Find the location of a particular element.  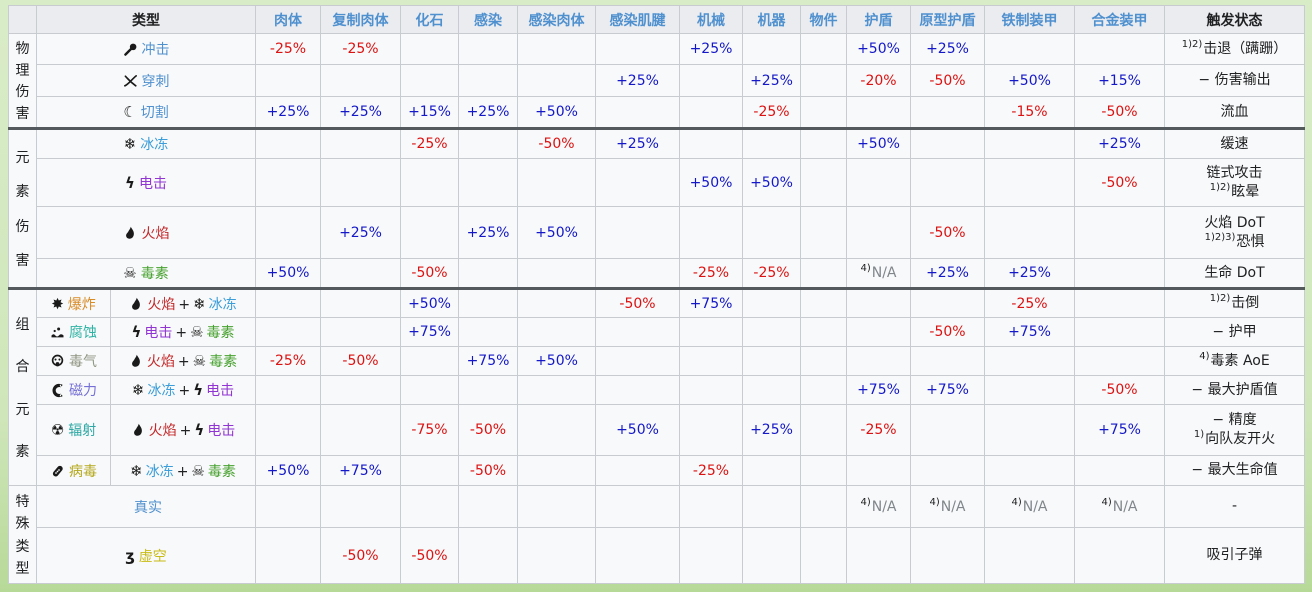

slash-link: 切割 is located at coordinates (154, 113).